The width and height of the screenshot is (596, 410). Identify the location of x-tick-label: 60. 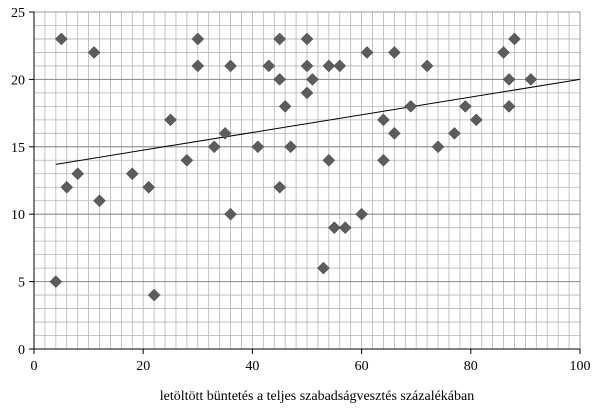
(362, 366).